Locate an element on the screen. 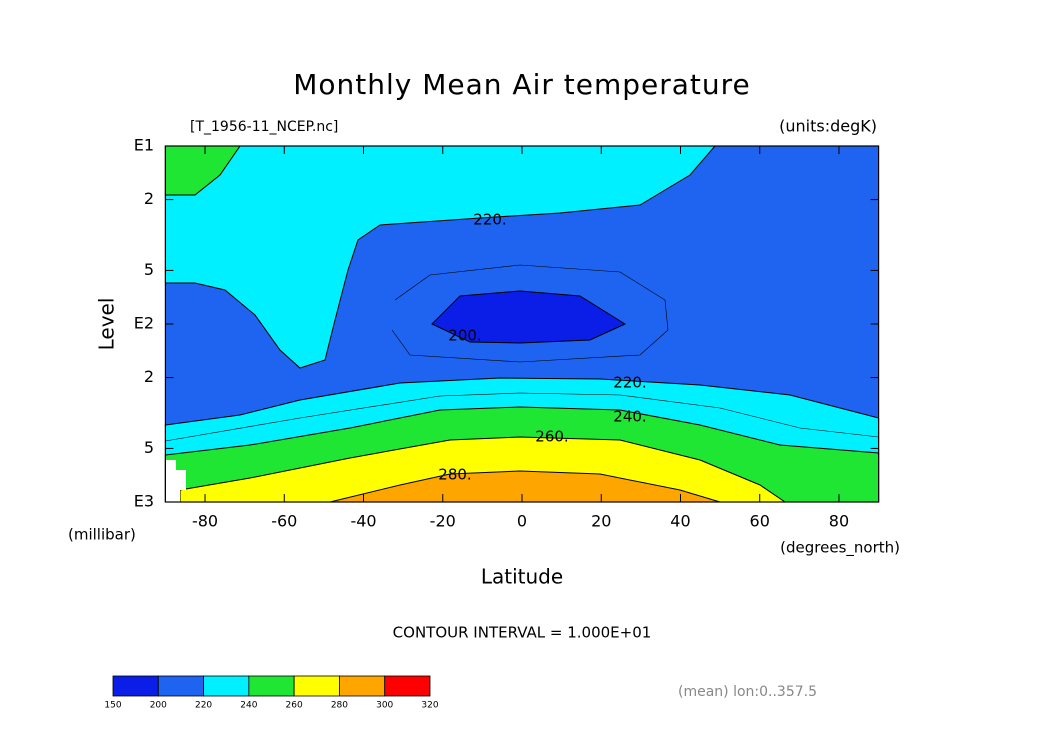 Image resolution: width=1044 pixels, height=739 pixels. colorbar-label: 260 is located at coordinates (294, 706).